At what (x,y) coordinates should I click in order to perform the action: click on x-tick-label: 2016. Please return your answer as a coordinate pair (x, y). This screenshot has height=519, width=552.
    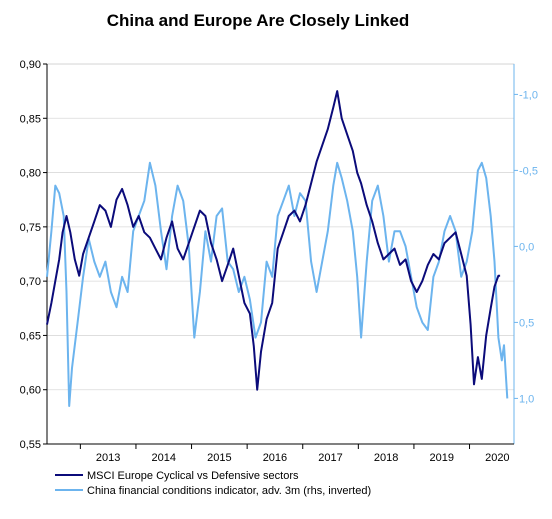
    Looking at the image, I should click on (275, 458).